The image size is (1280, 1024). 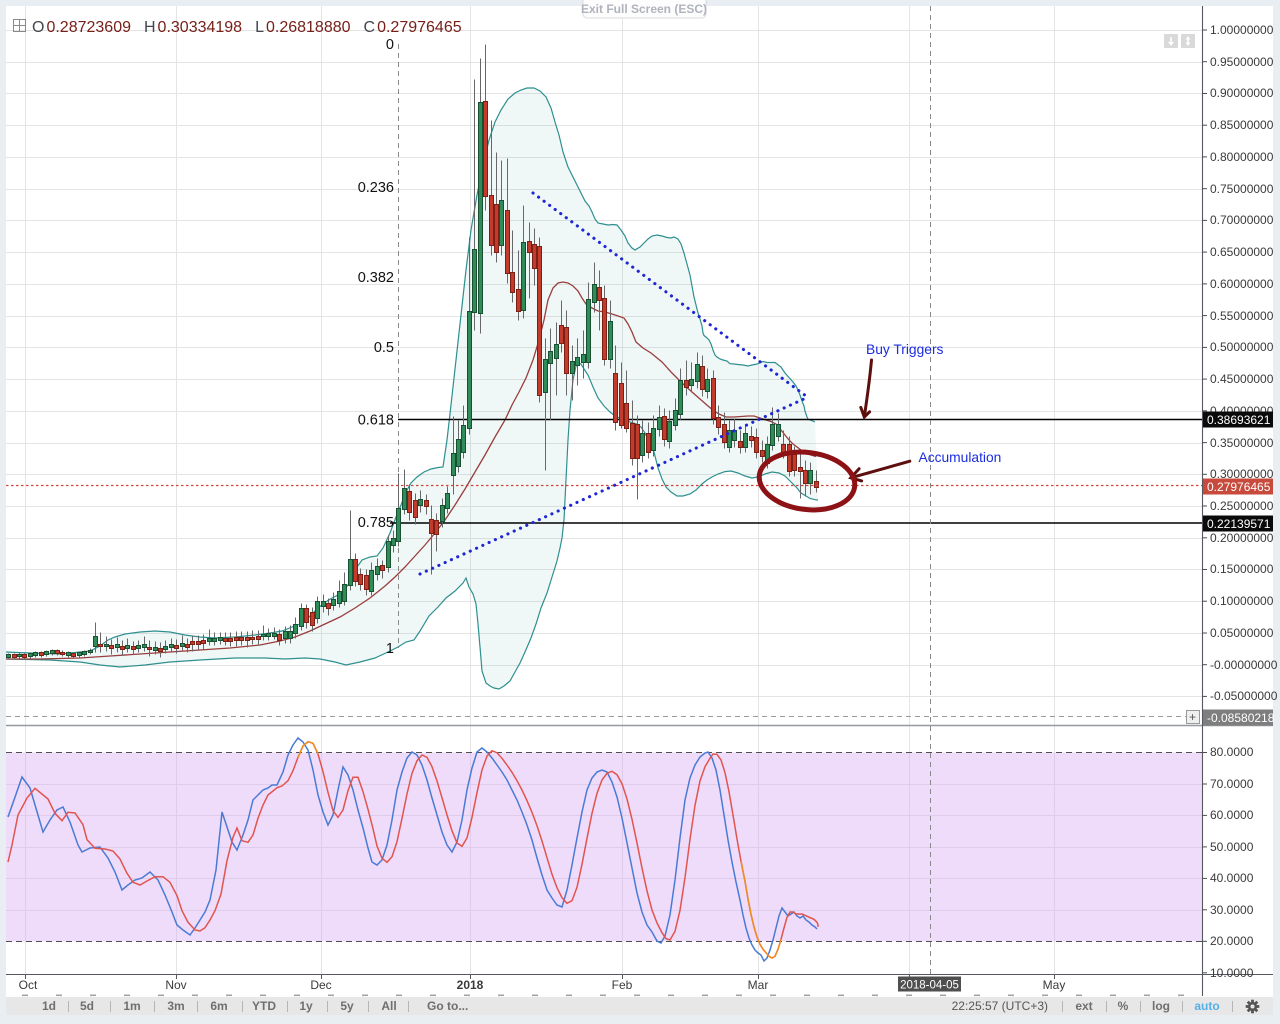 What do you see at coordinates (1242, 93) in the screenshot?
I see `svg-text: 0.90000000` at bounding box center [1242, 93].